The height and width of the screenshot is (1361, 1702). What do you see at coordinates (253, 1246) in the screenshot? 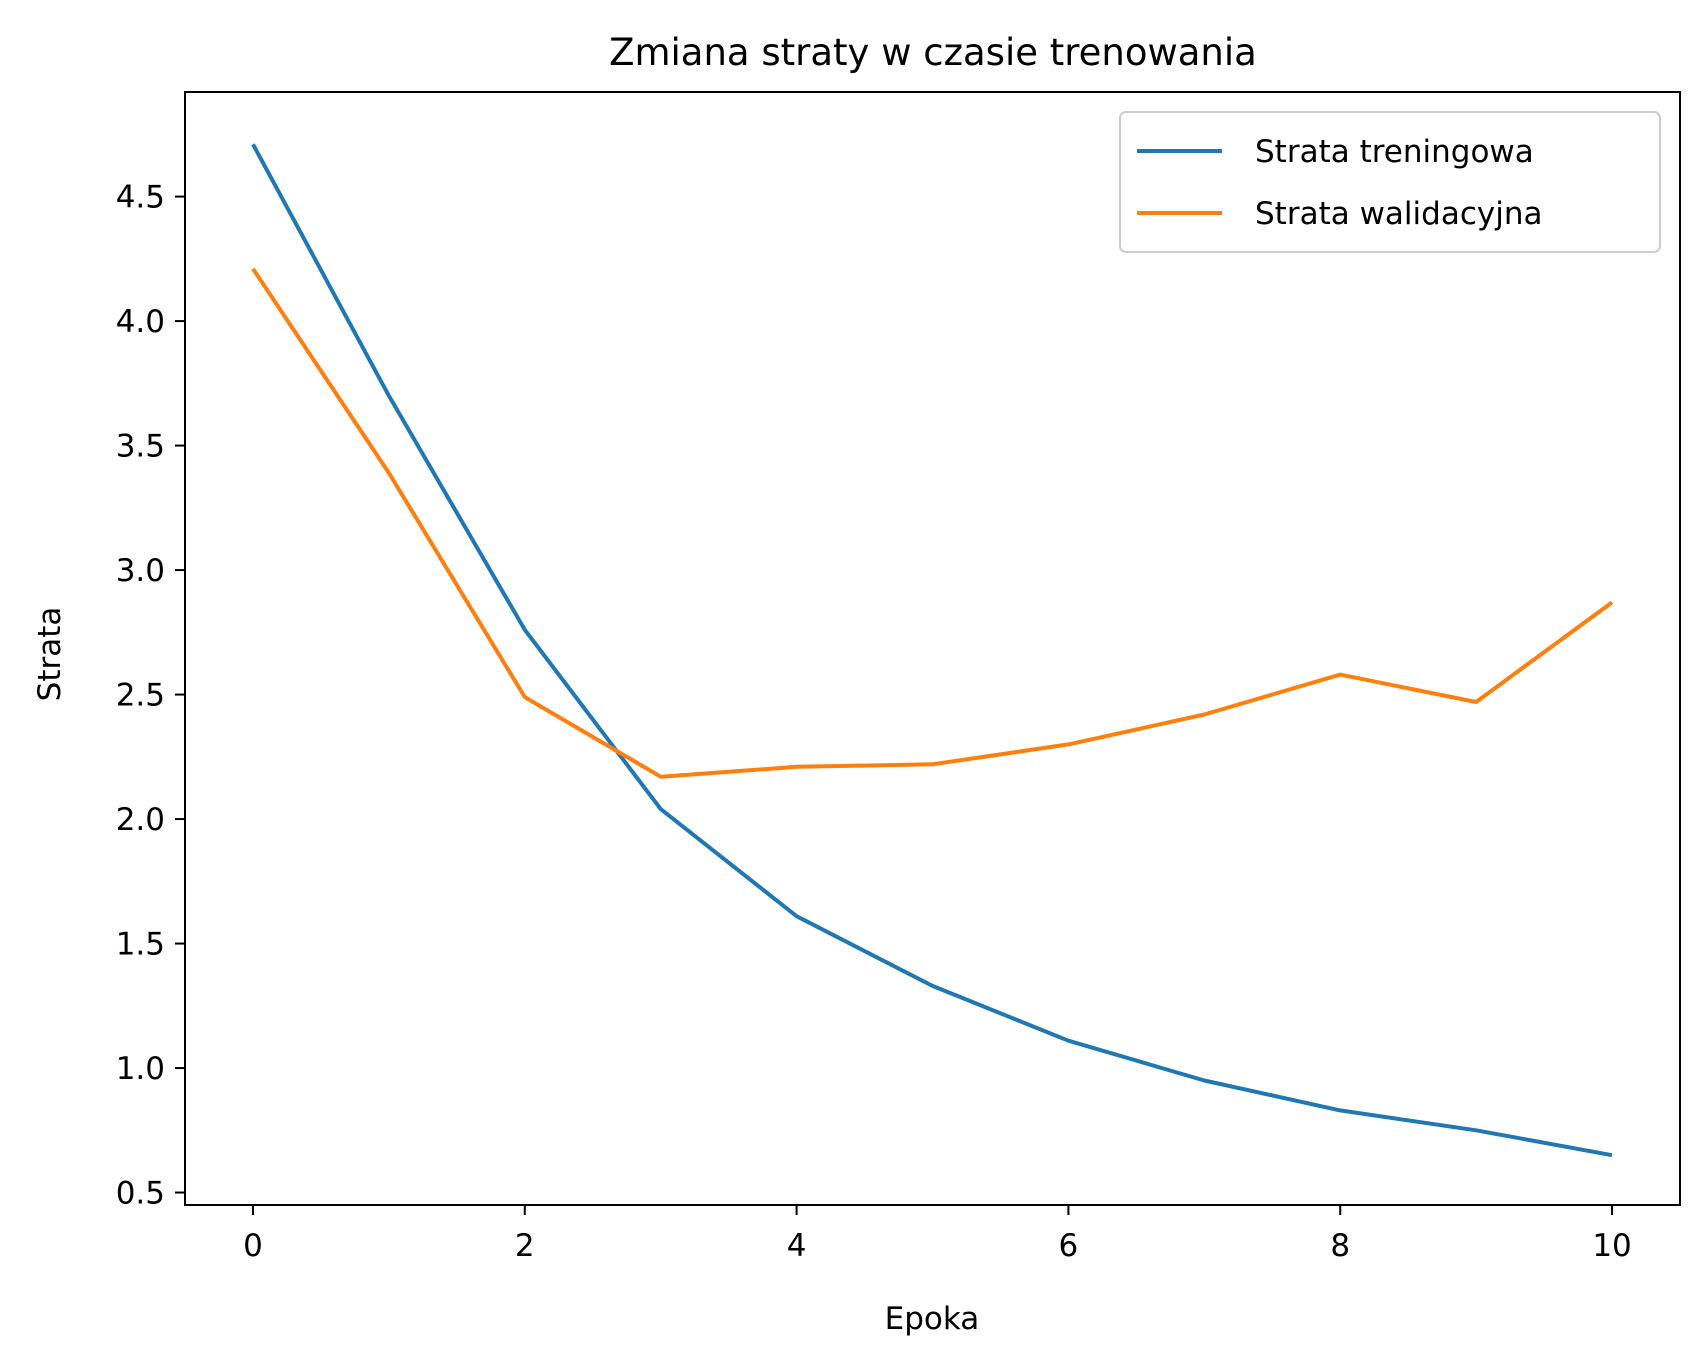
I see `x-tick-label: 0` at bounding box center [253, 1246].